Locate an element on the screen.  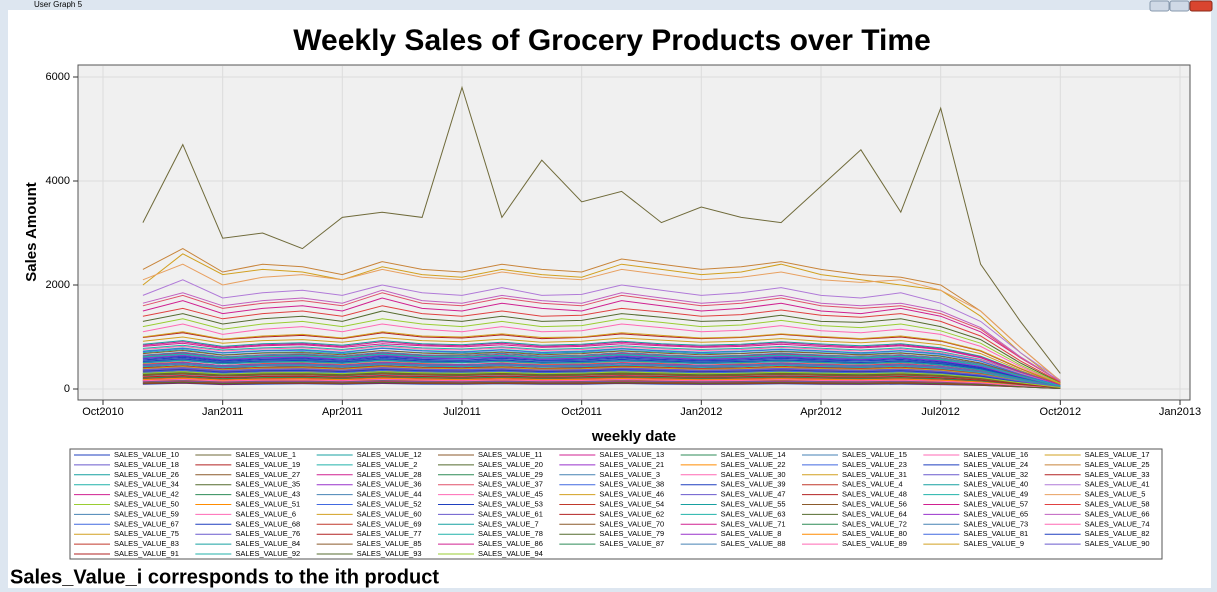
legend-label: SALES_VALUE_85 is located at coordinates (389, 543).